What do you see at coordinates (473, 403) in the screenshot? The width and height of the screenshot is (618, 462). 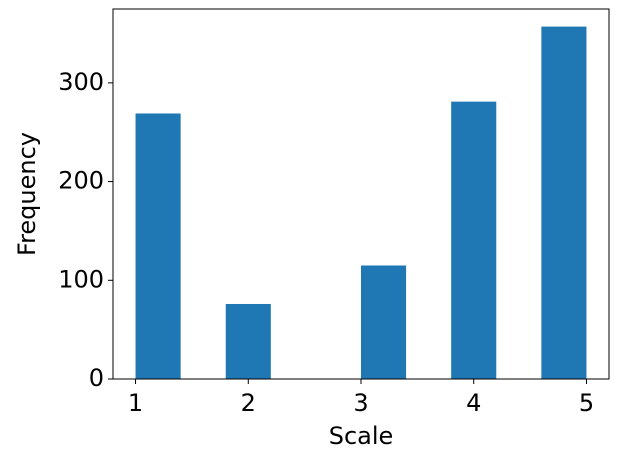 I see `x-tick-label: 4` at bounding box center [473, 403].